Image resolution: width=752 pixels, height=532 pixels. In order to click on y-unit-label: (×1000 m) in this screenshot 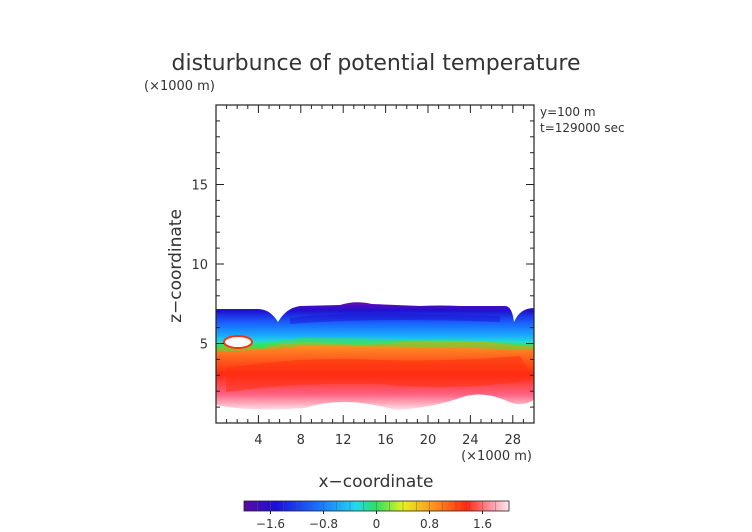, I will do `click(179, 86)`.